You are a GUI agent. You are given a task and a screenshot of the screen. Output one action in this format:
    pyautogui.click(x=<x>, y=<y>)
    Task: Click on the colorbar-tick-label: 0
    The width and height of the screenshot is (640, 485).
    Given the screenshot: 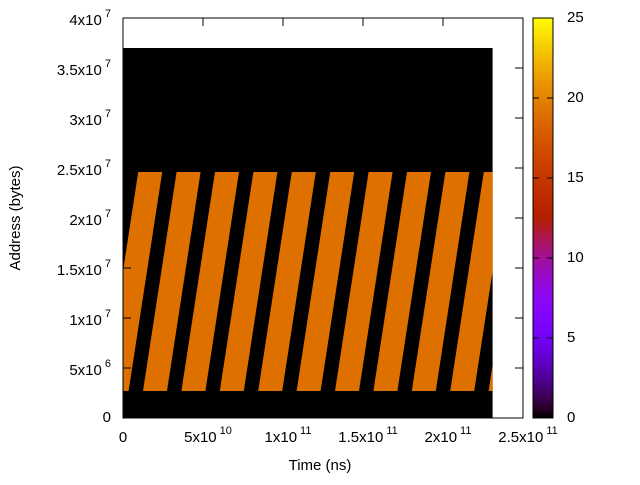 What is the action you would take?
    pyautogui.click(x=571, y=417)
    